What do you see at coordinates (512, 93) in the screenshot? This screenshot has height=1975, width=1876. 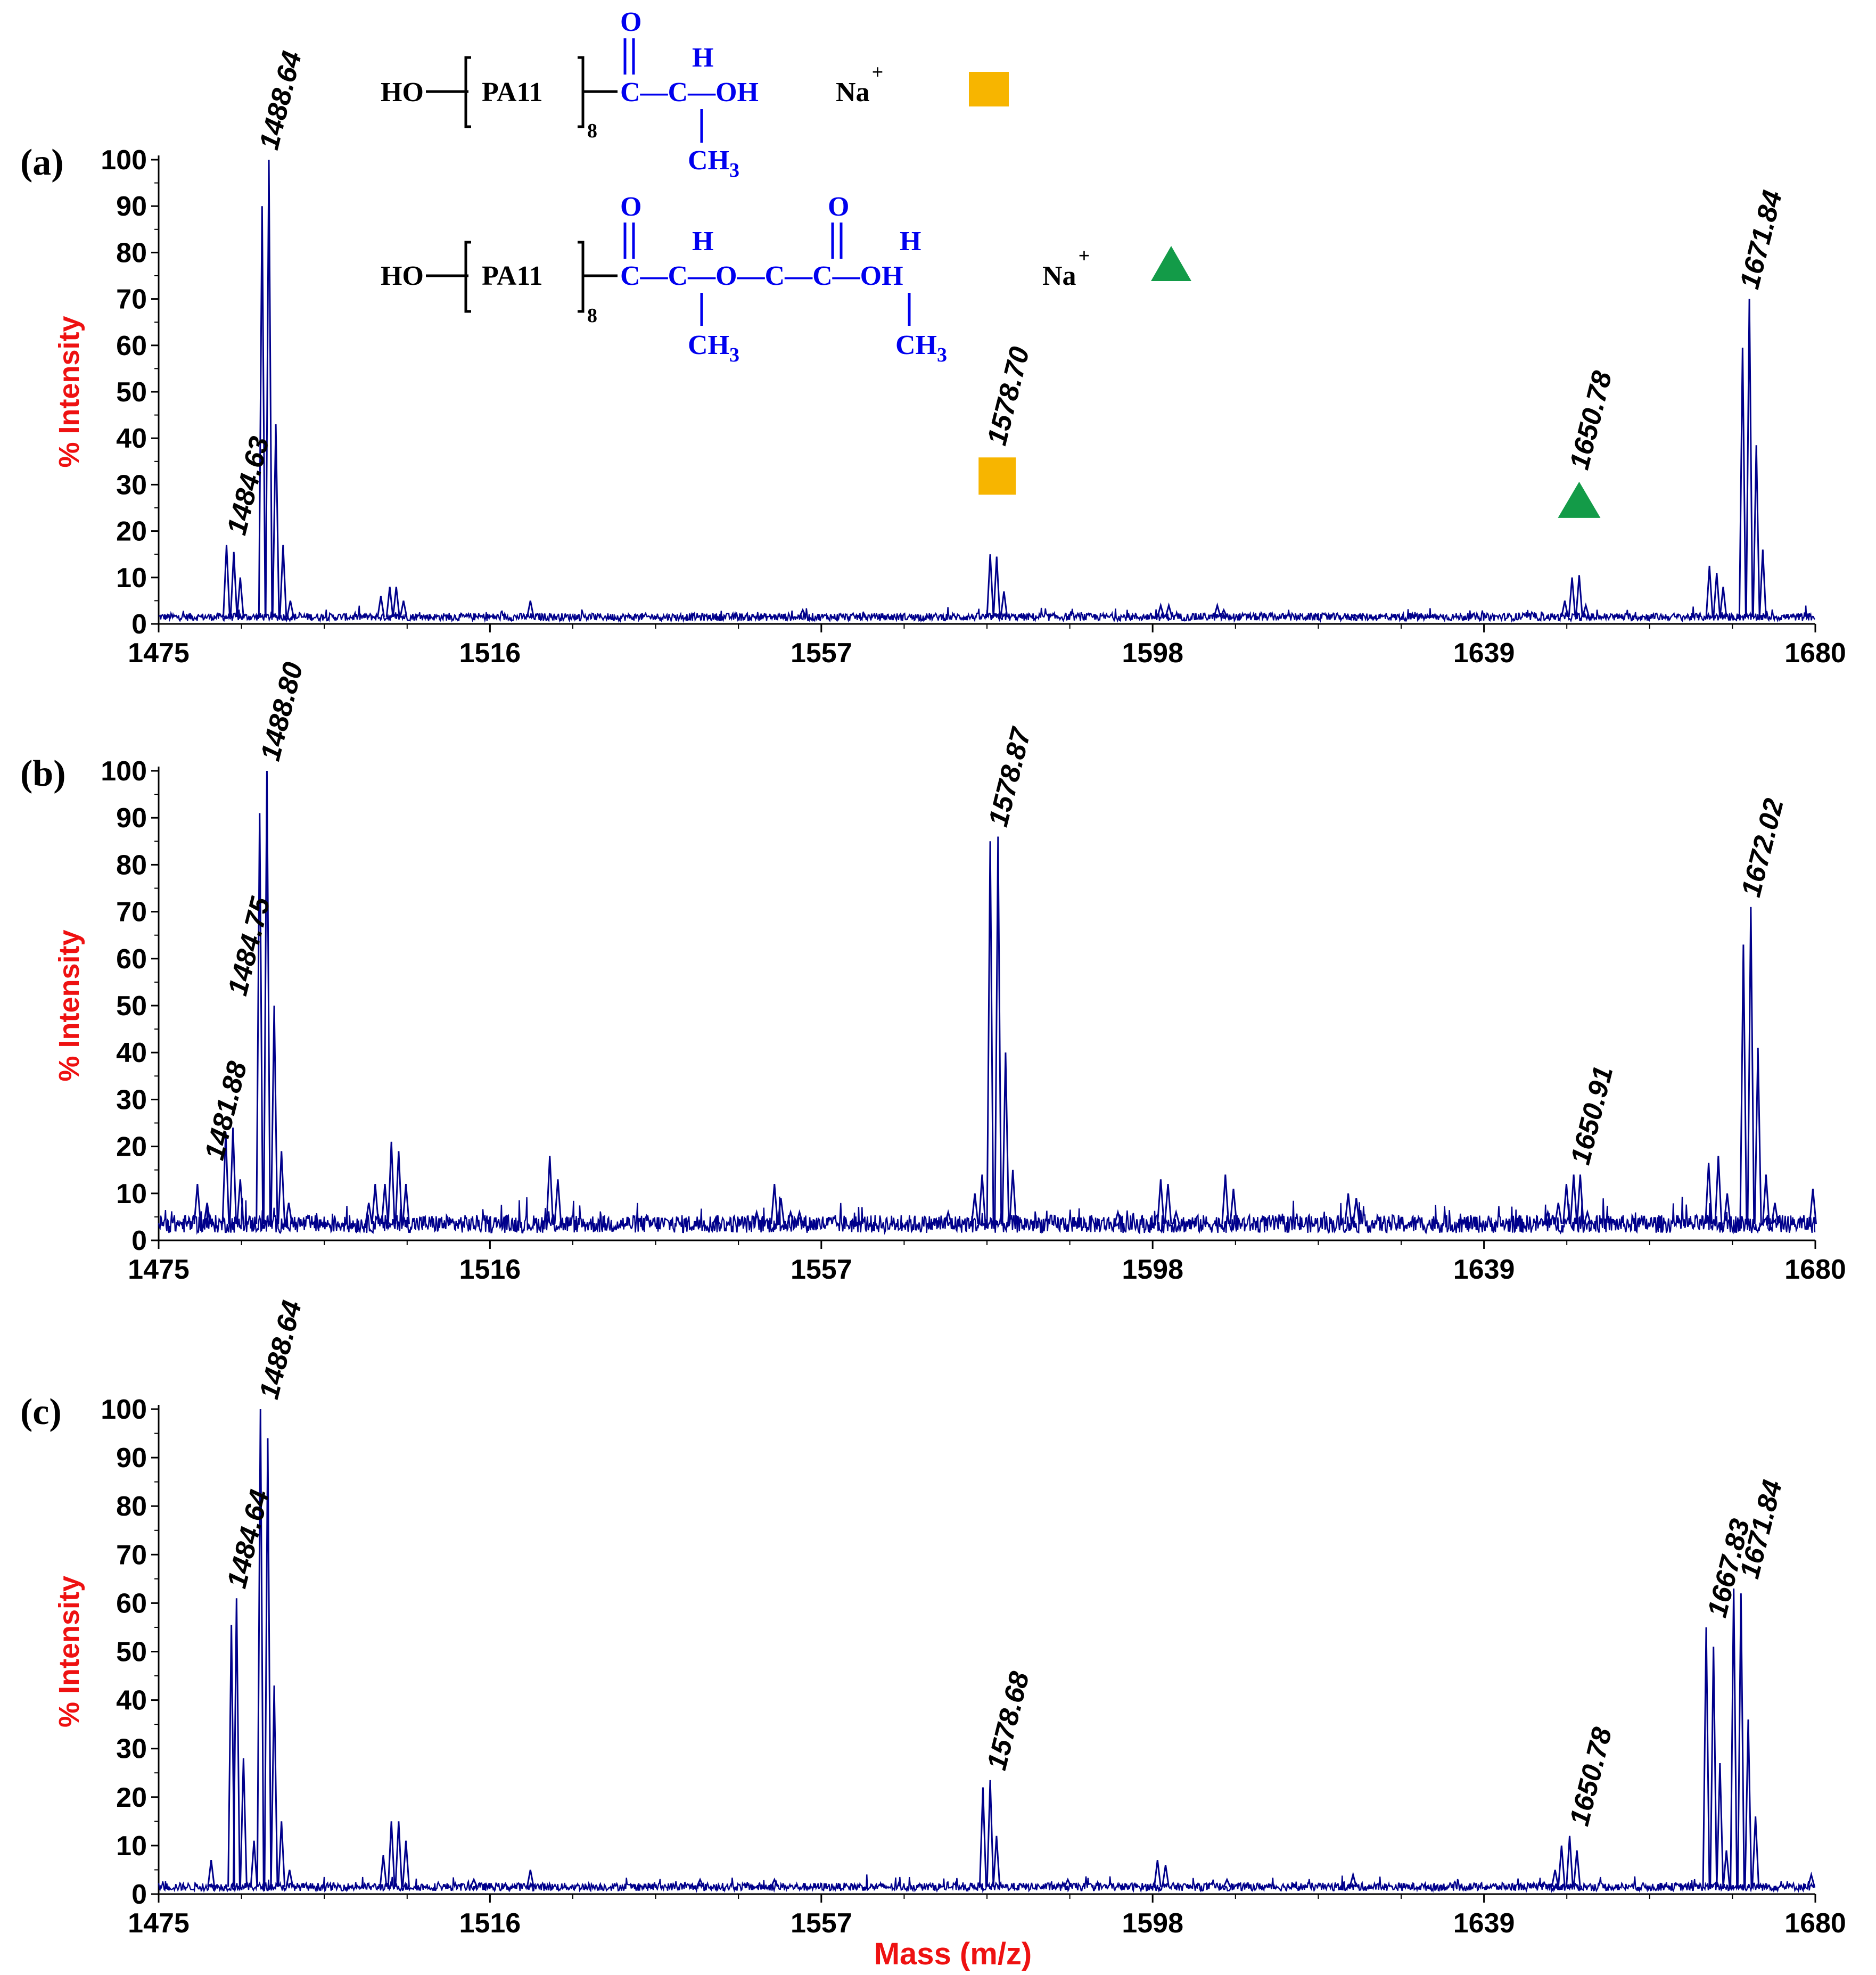 I see `structure1-repeat-unit: PA11` at bounding box center [512, 93].